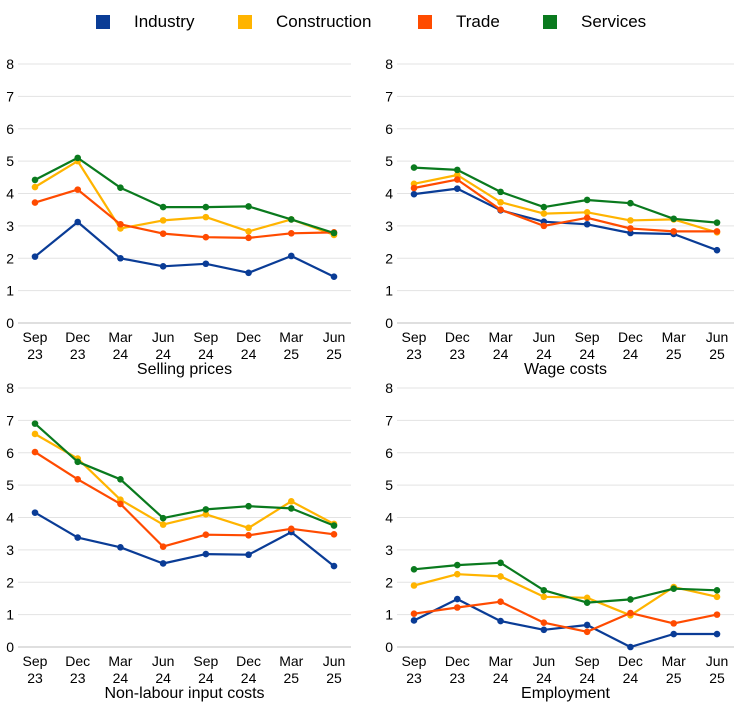  Describe the element at coordinates (459, 22) in the screenshot. I see `legend-item-trade: Trade` at that location.